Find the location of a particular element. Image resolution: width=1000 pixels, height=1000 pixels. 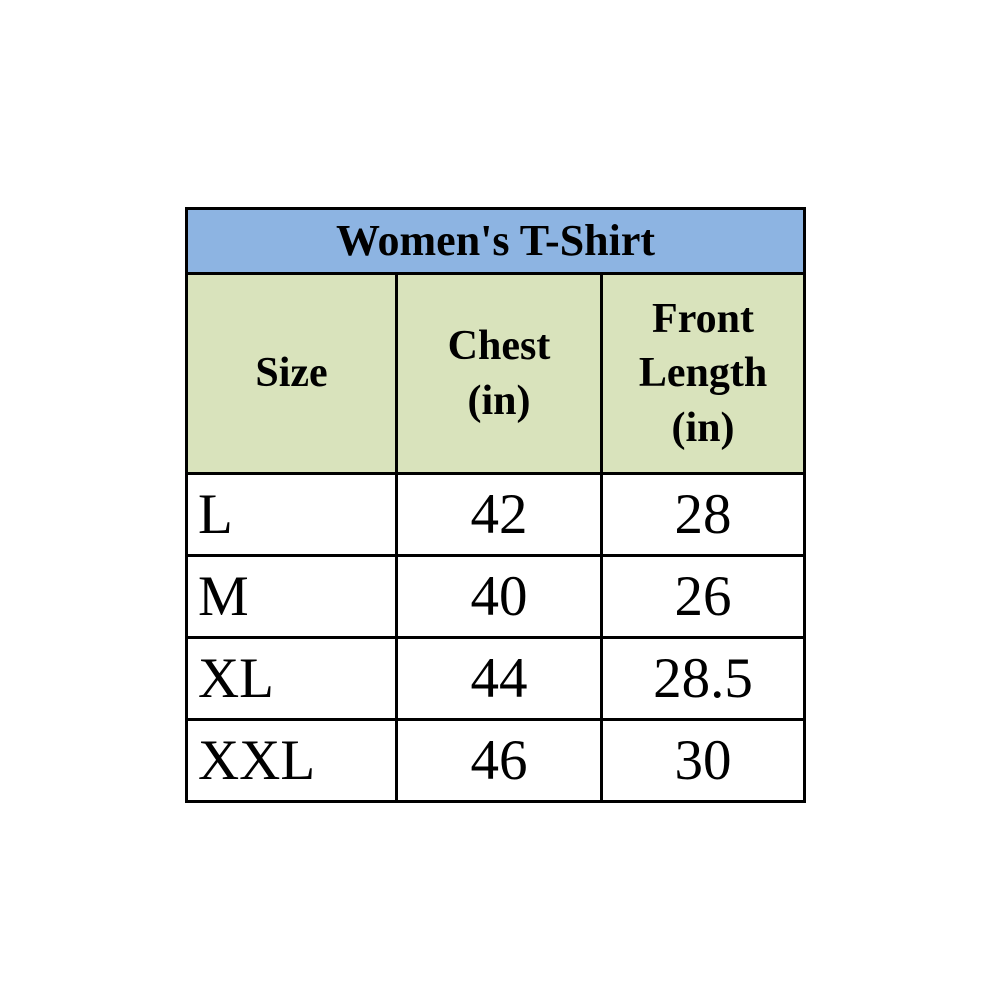

front-length-cell: 28.5 is located at coordinates (703, 678).